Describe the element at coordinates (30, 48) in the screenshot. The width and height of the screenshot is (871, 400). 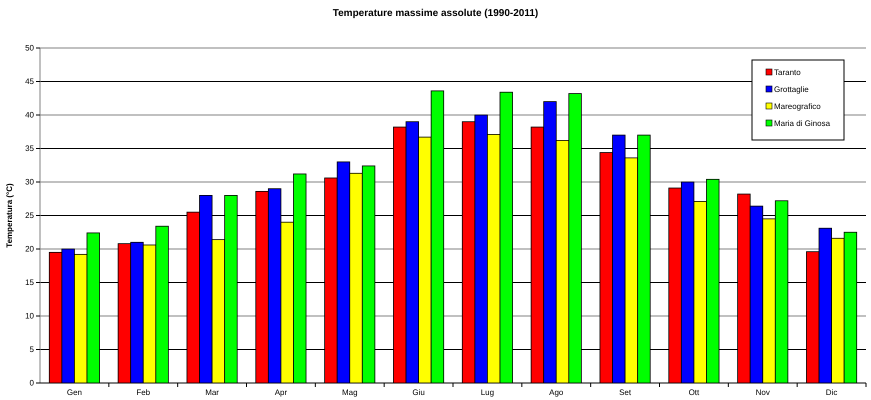
I see `y-tick-label: 50` at that location.